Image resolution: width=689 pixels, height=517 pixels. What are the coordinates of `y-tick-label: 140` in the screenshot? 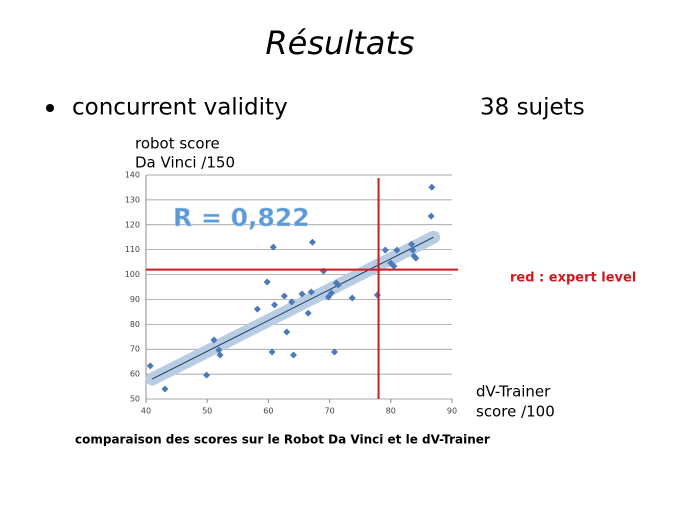 It's located at (132, 175).